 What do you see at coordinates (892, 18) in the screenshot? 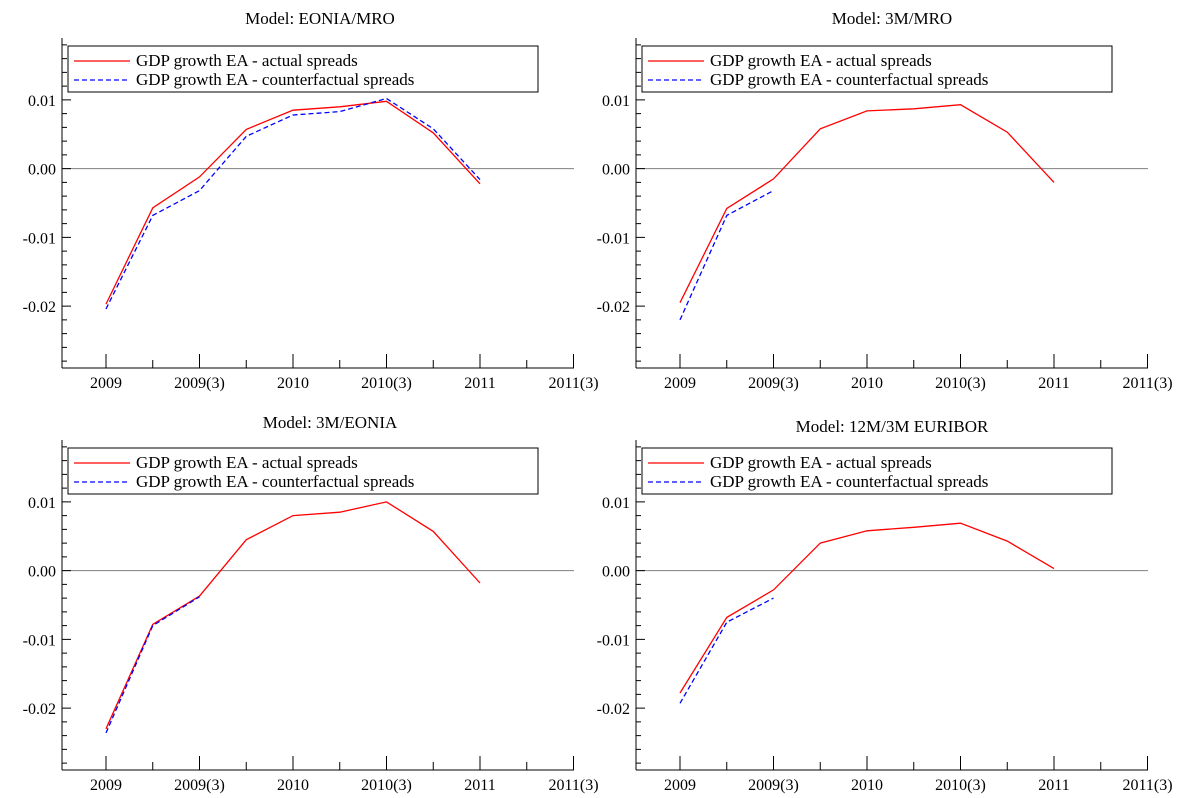
I see `chart-title: Model: 3M/MRO` at bounding box center [892, 18].